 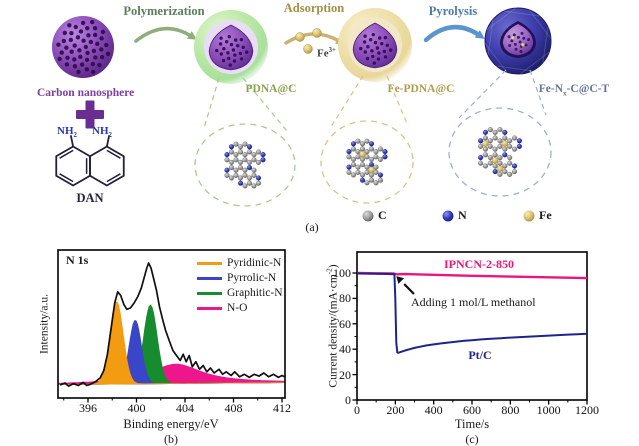 I want to click on xps-x-axis-label: Binding energy/eV, so click(x=171, y=424).